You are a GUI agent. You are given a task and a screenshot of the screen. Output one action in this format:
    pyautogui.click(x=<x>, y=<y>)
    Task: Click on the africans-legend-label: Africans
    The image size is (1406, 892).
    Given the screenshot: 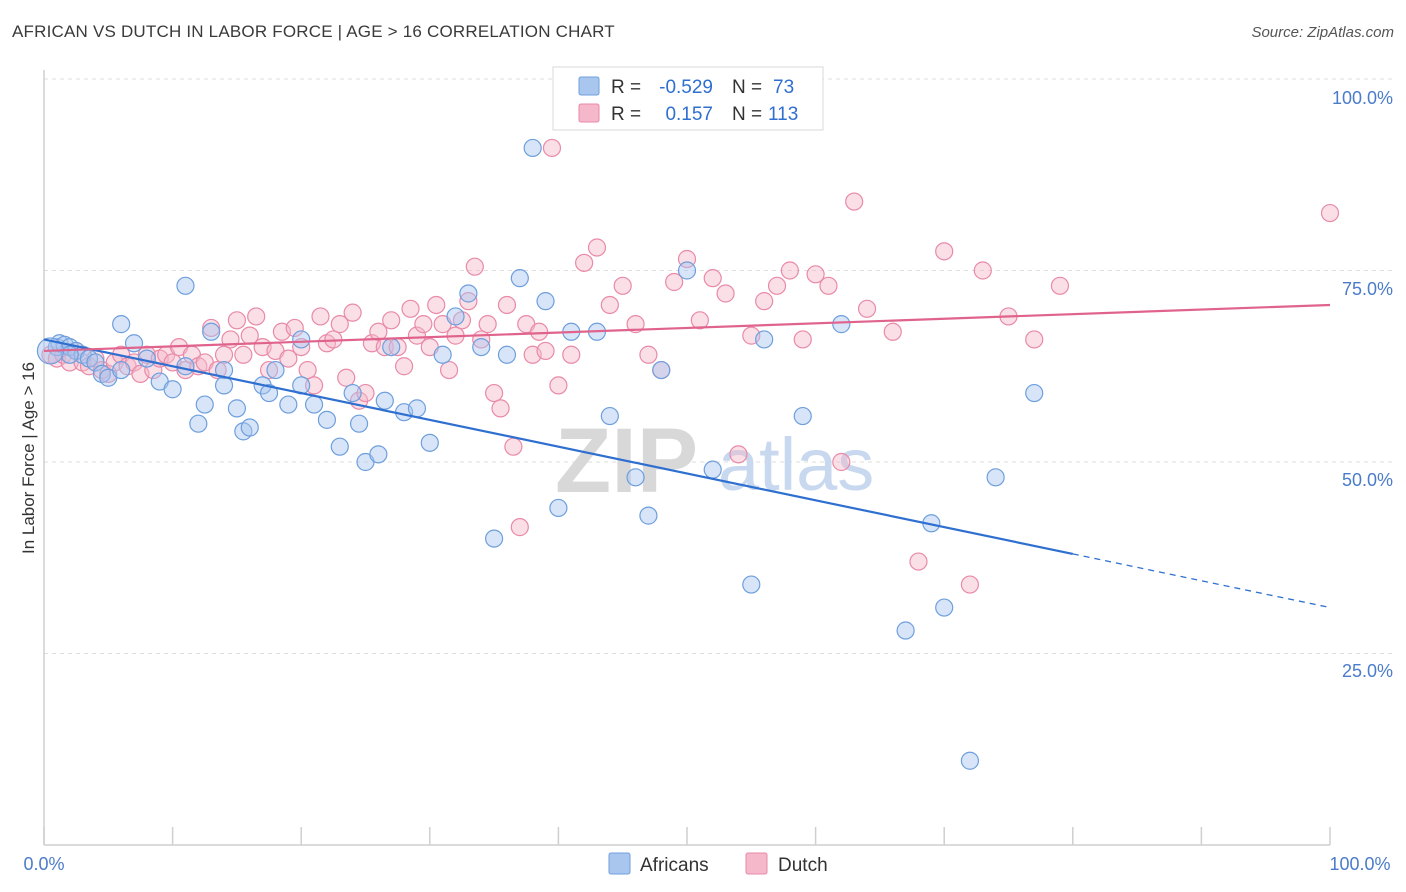 What is the action you would take?
    pyautogui.click(x=674, y=865)
    